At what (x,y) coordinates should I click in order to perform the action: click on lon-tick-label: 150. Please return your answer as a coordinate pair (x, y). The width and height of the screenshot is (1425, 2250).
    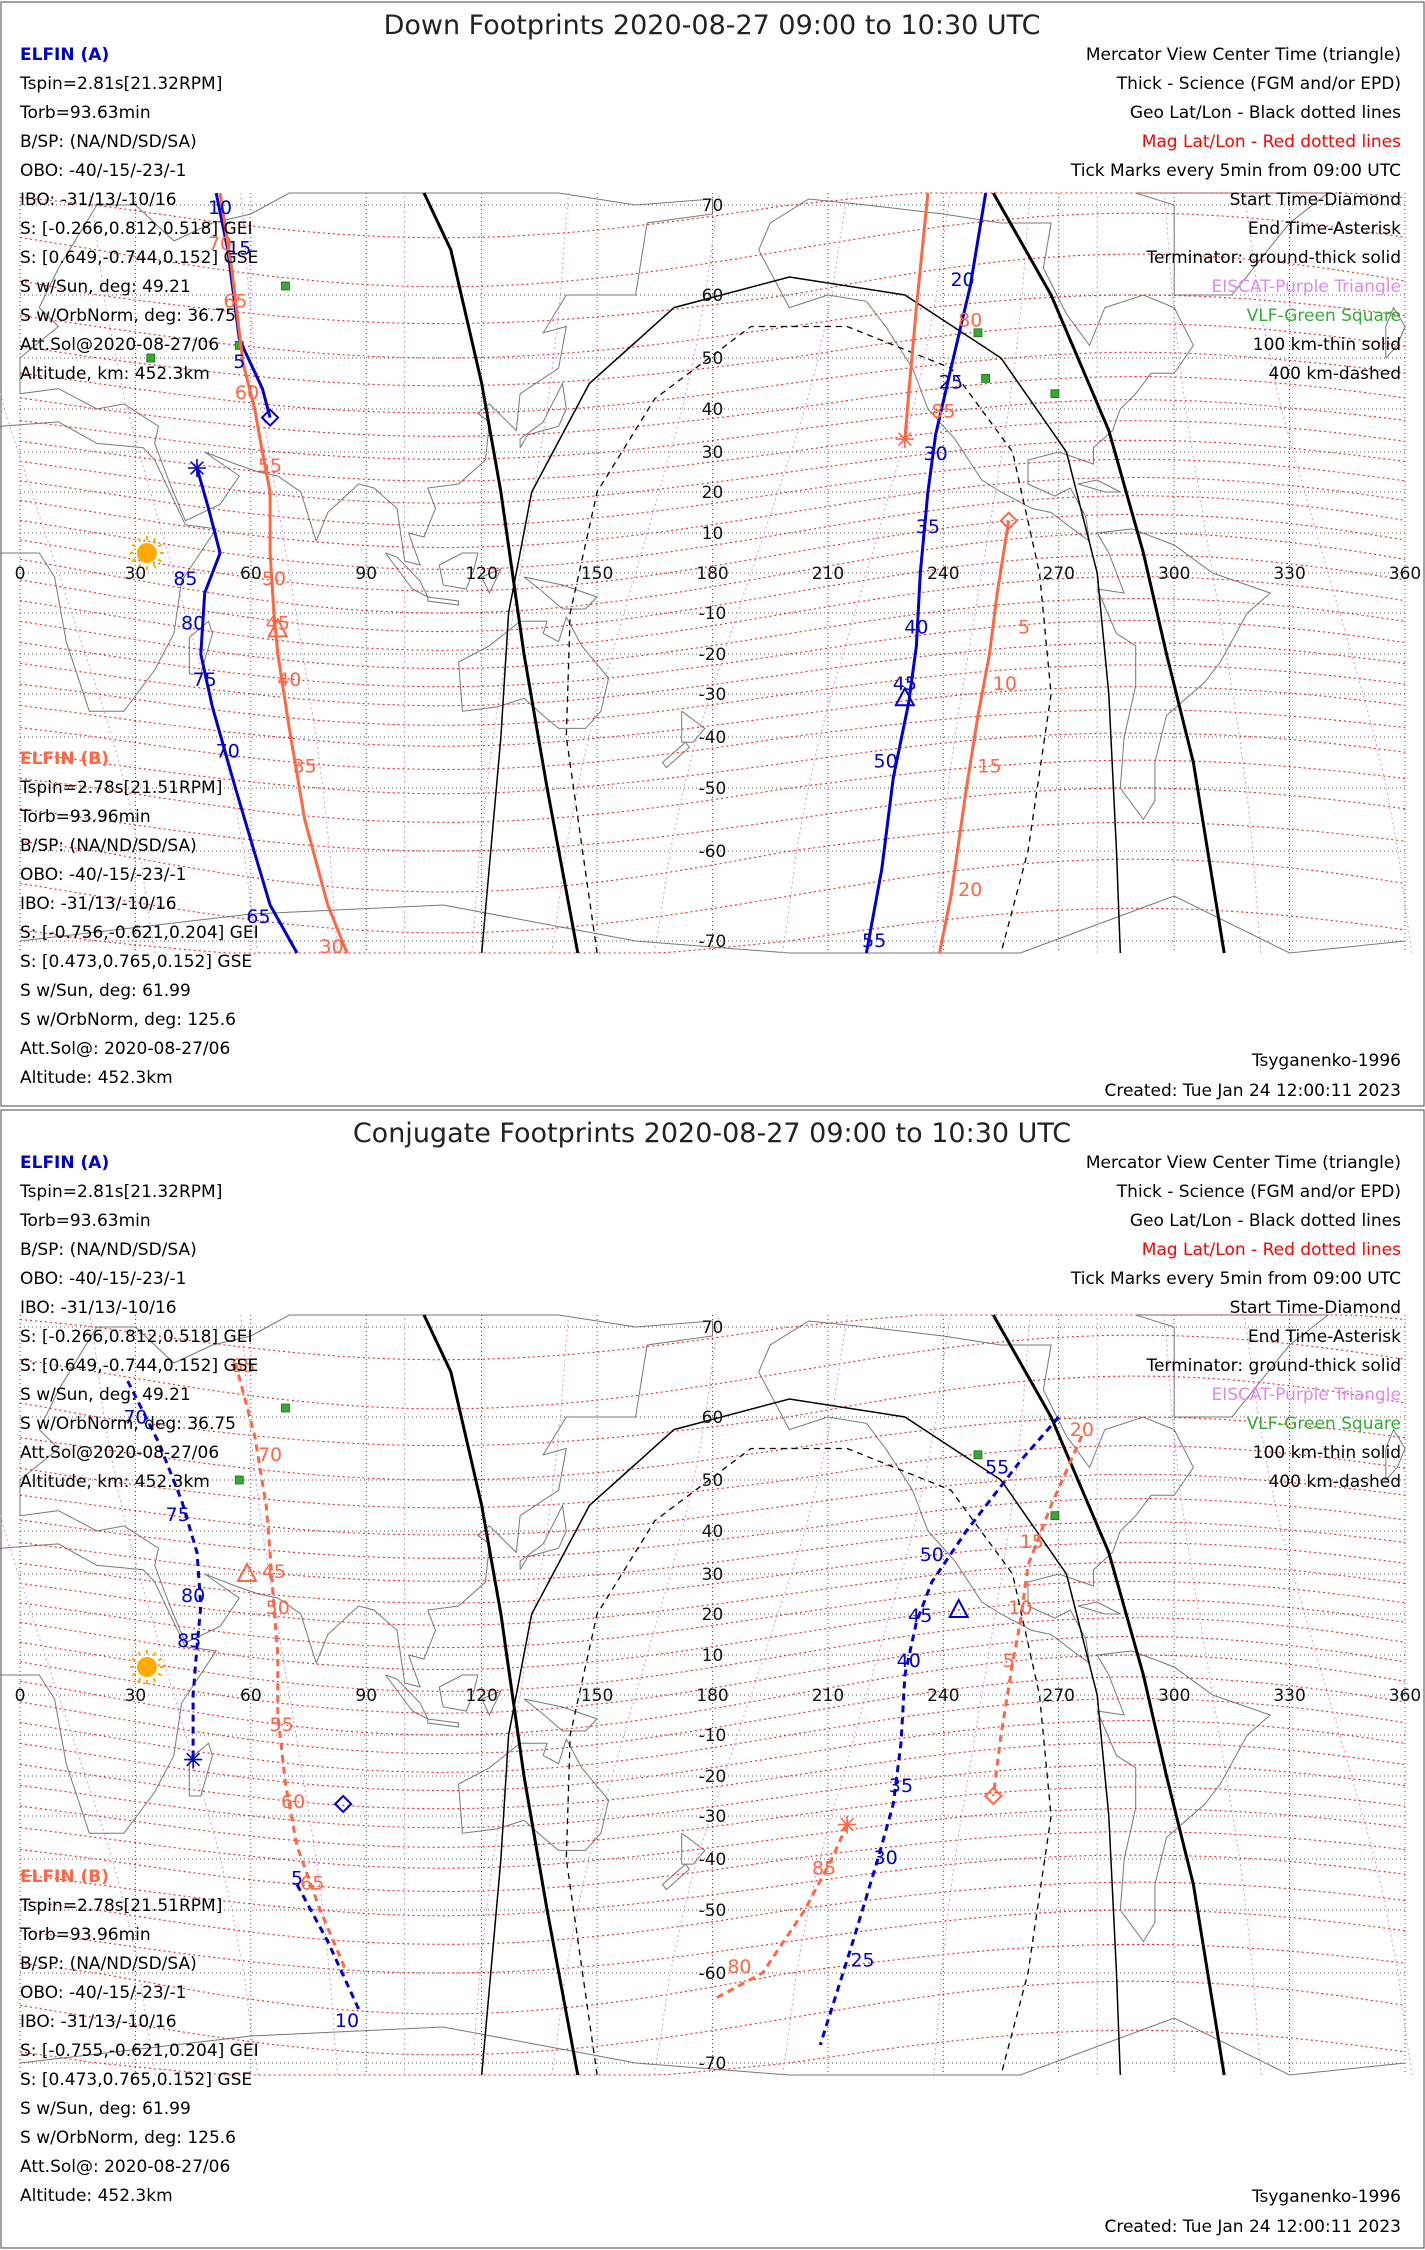
    Looking at the image, I should click on (597, 1696).